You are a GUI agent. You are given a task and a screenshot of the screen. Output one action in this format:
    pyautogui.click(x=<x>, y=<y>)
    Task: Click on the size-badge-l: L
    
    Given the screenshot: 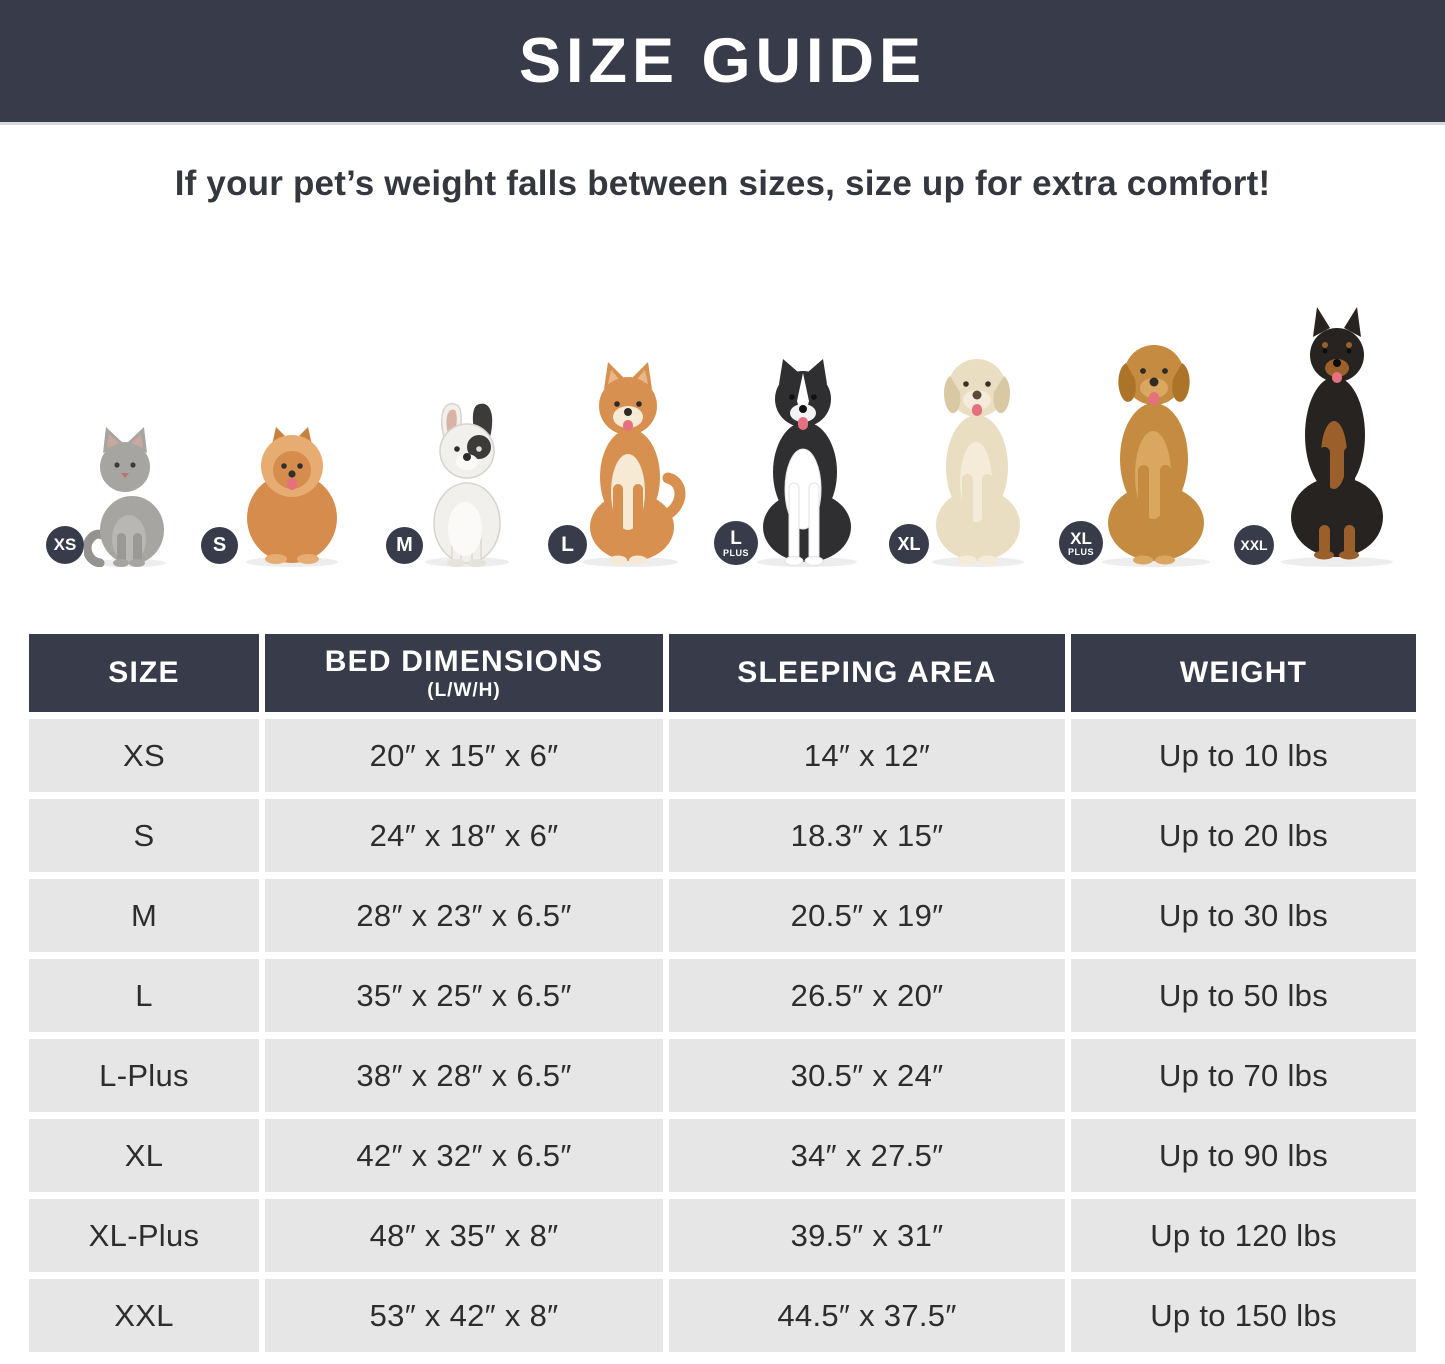 What is the action you would take?
    pyautogui.click(x=567, y=544)
    